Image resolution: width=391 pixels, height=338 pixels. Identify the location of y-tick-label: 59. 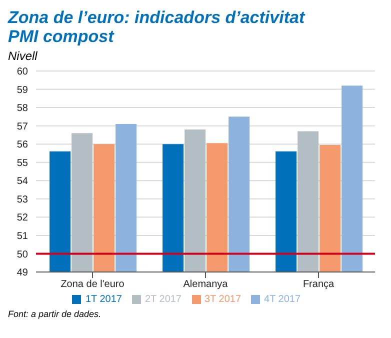
(22, 90).